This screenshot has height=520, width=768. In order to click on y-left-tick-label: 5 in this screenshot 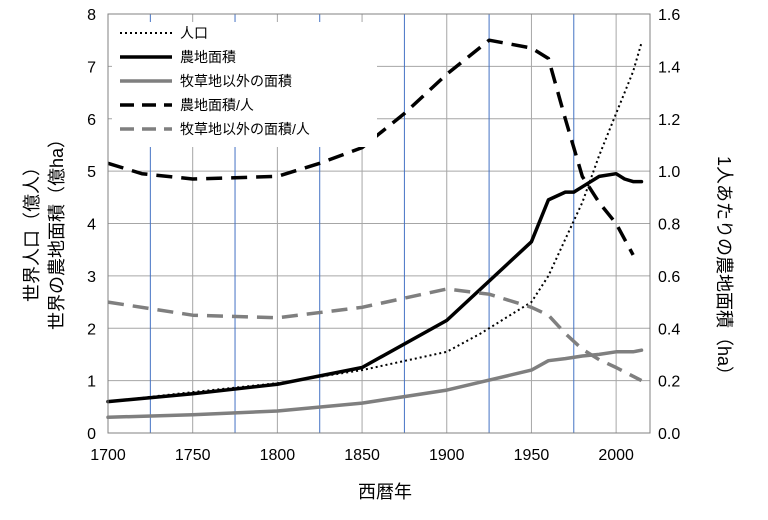, I will do `click(91, 172)`.